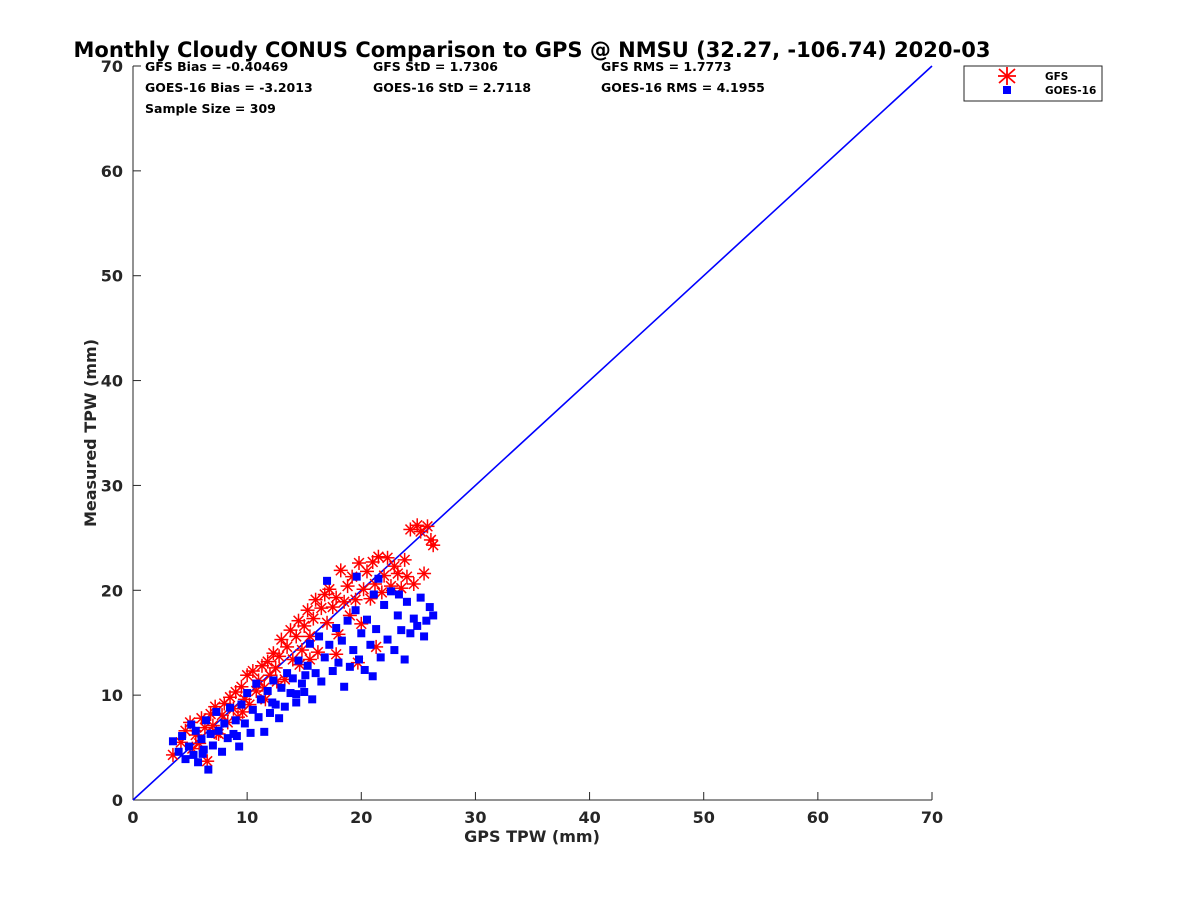 The width and height of the screenshot is (1200, 900). I want to click on y-tick-label: 20, so click(112, 590).